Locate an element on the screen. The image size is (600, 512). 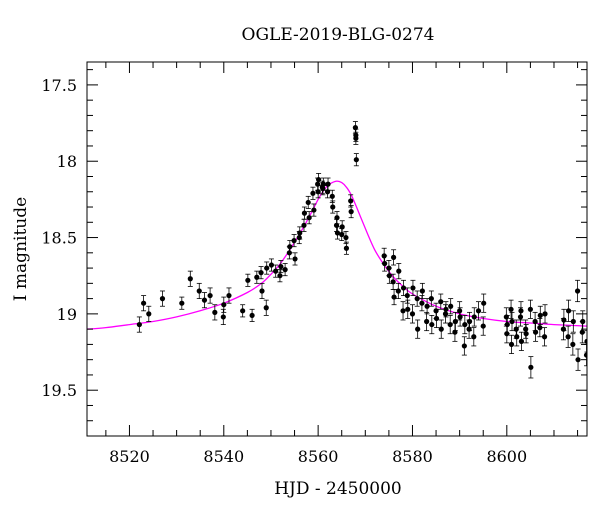
chart-title: OGLE-2019-BLG-0274 is located at coordinates (338, 35).